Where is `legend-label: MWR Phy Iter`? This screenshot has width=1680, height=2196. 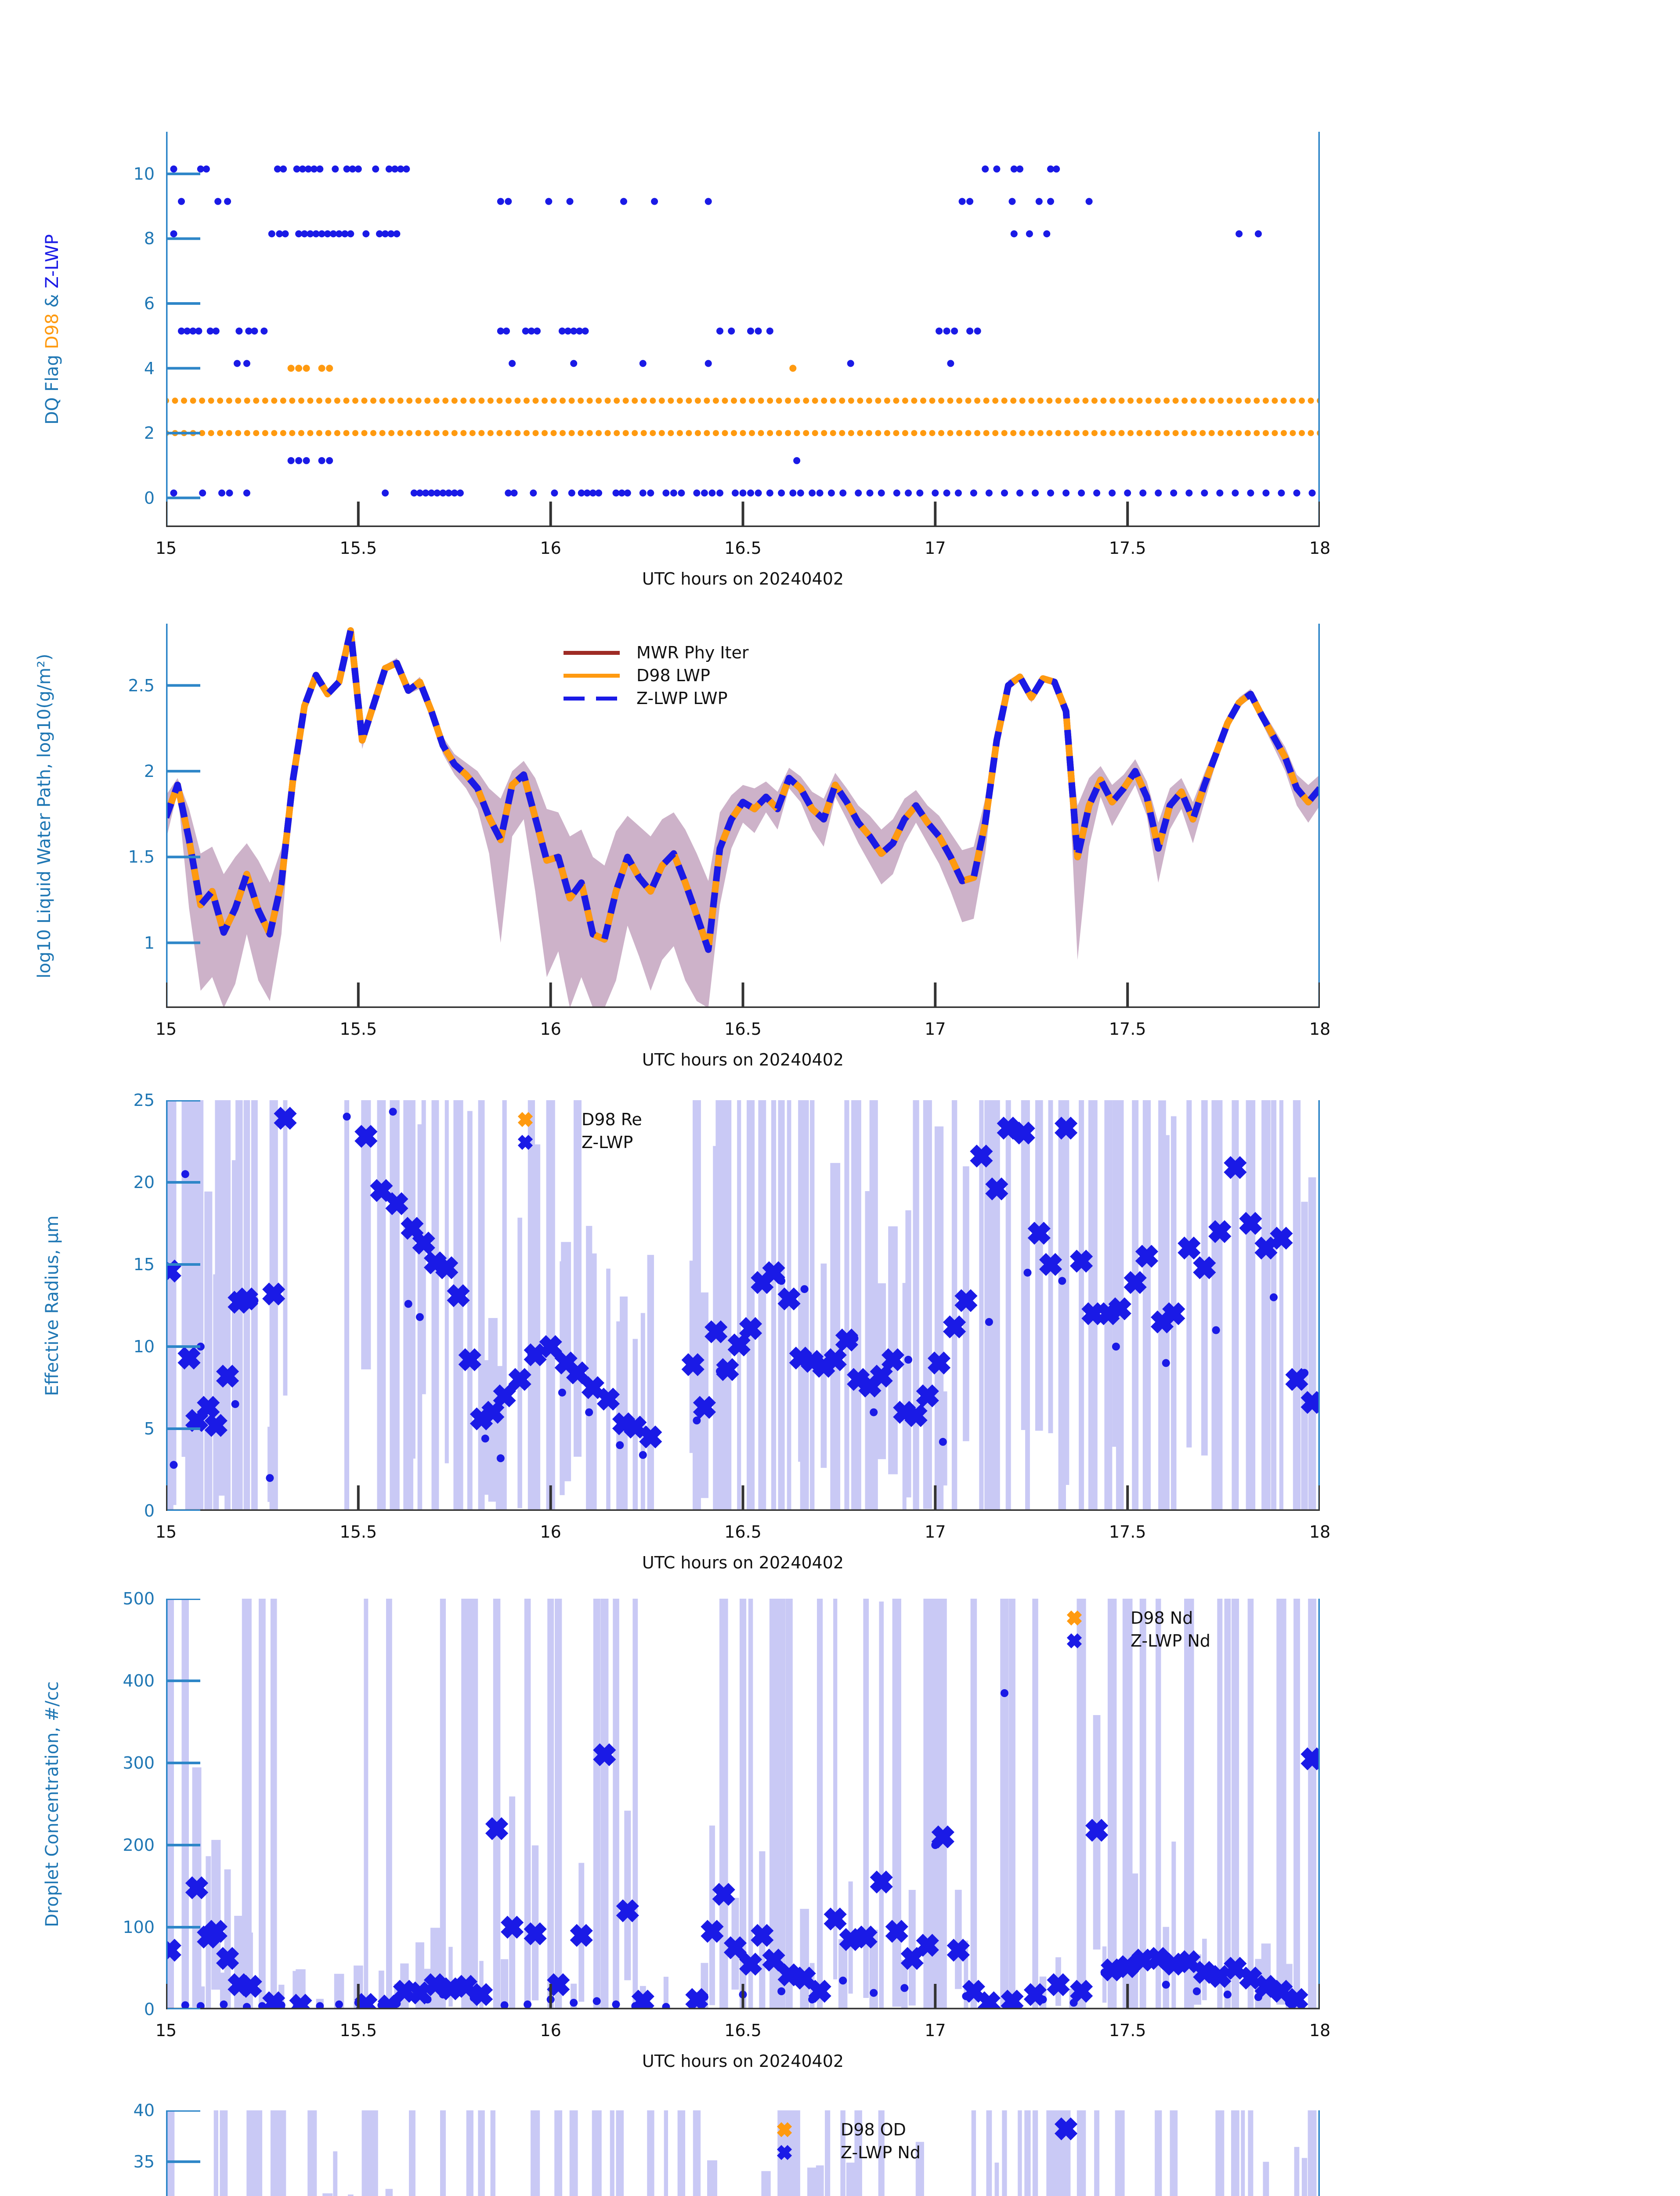 legend-label: MWR Phy Iter is located at coordinates (693, 653).